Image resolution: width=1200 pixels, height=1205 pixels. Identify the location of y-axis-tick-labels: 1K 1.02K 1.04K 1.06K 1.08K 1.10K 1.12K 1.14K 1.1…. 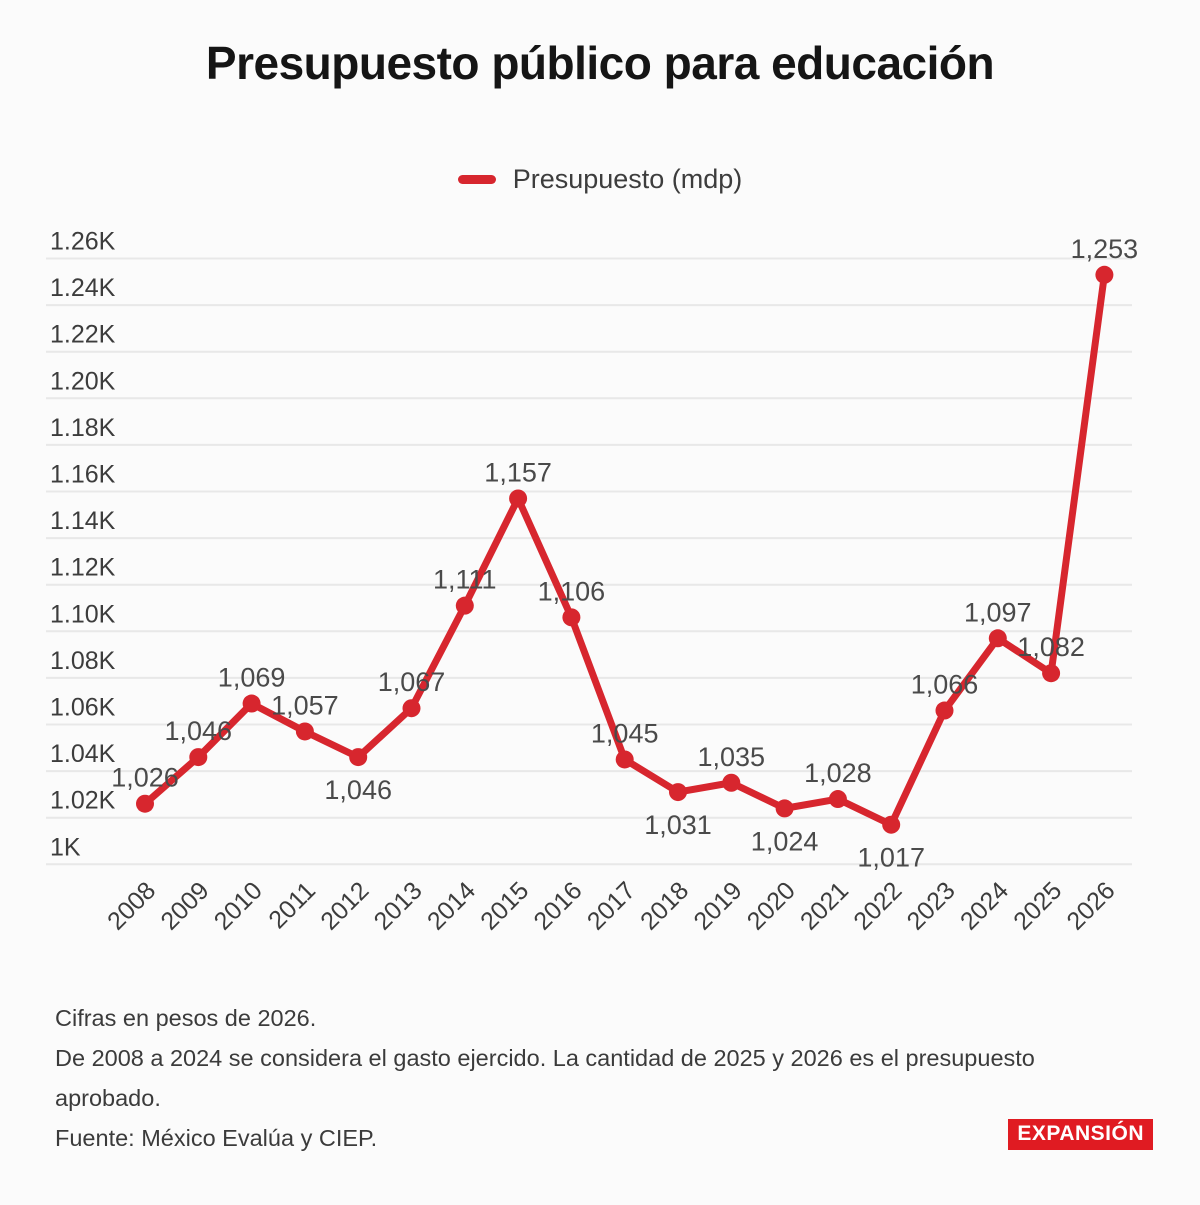
(83, 545).